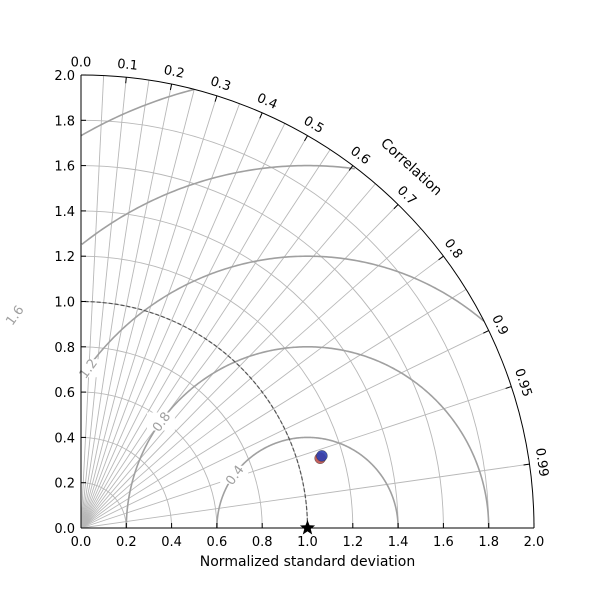 The width and height of the screenshot is (600, 600). I want to click on correlation-tick-label: 0.99, so click(541, 462).